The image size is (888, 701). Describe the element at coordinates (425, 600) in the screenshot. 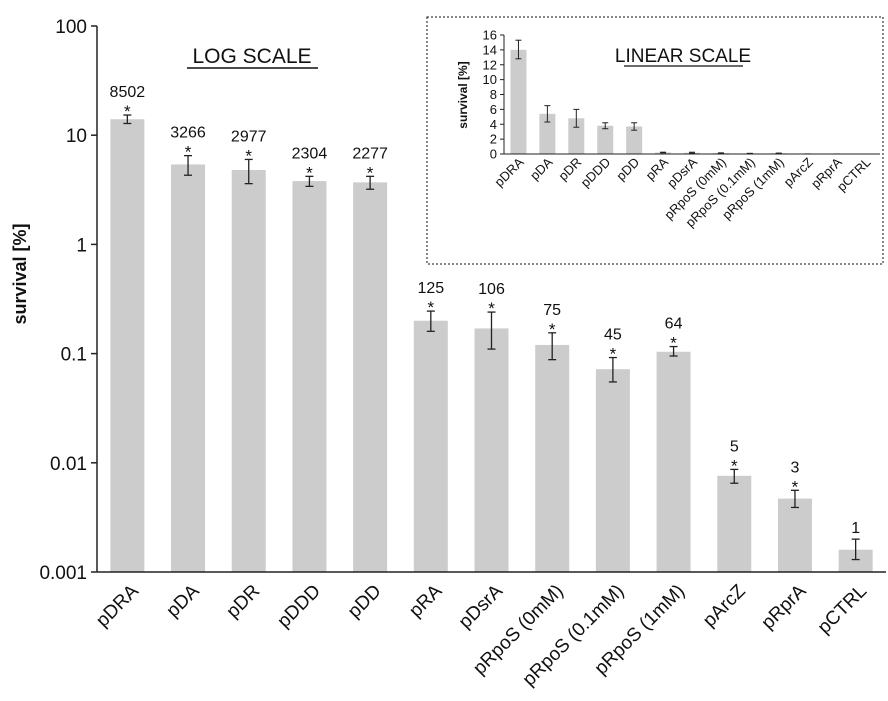

I see `x-tick-label: pRA` at that location.